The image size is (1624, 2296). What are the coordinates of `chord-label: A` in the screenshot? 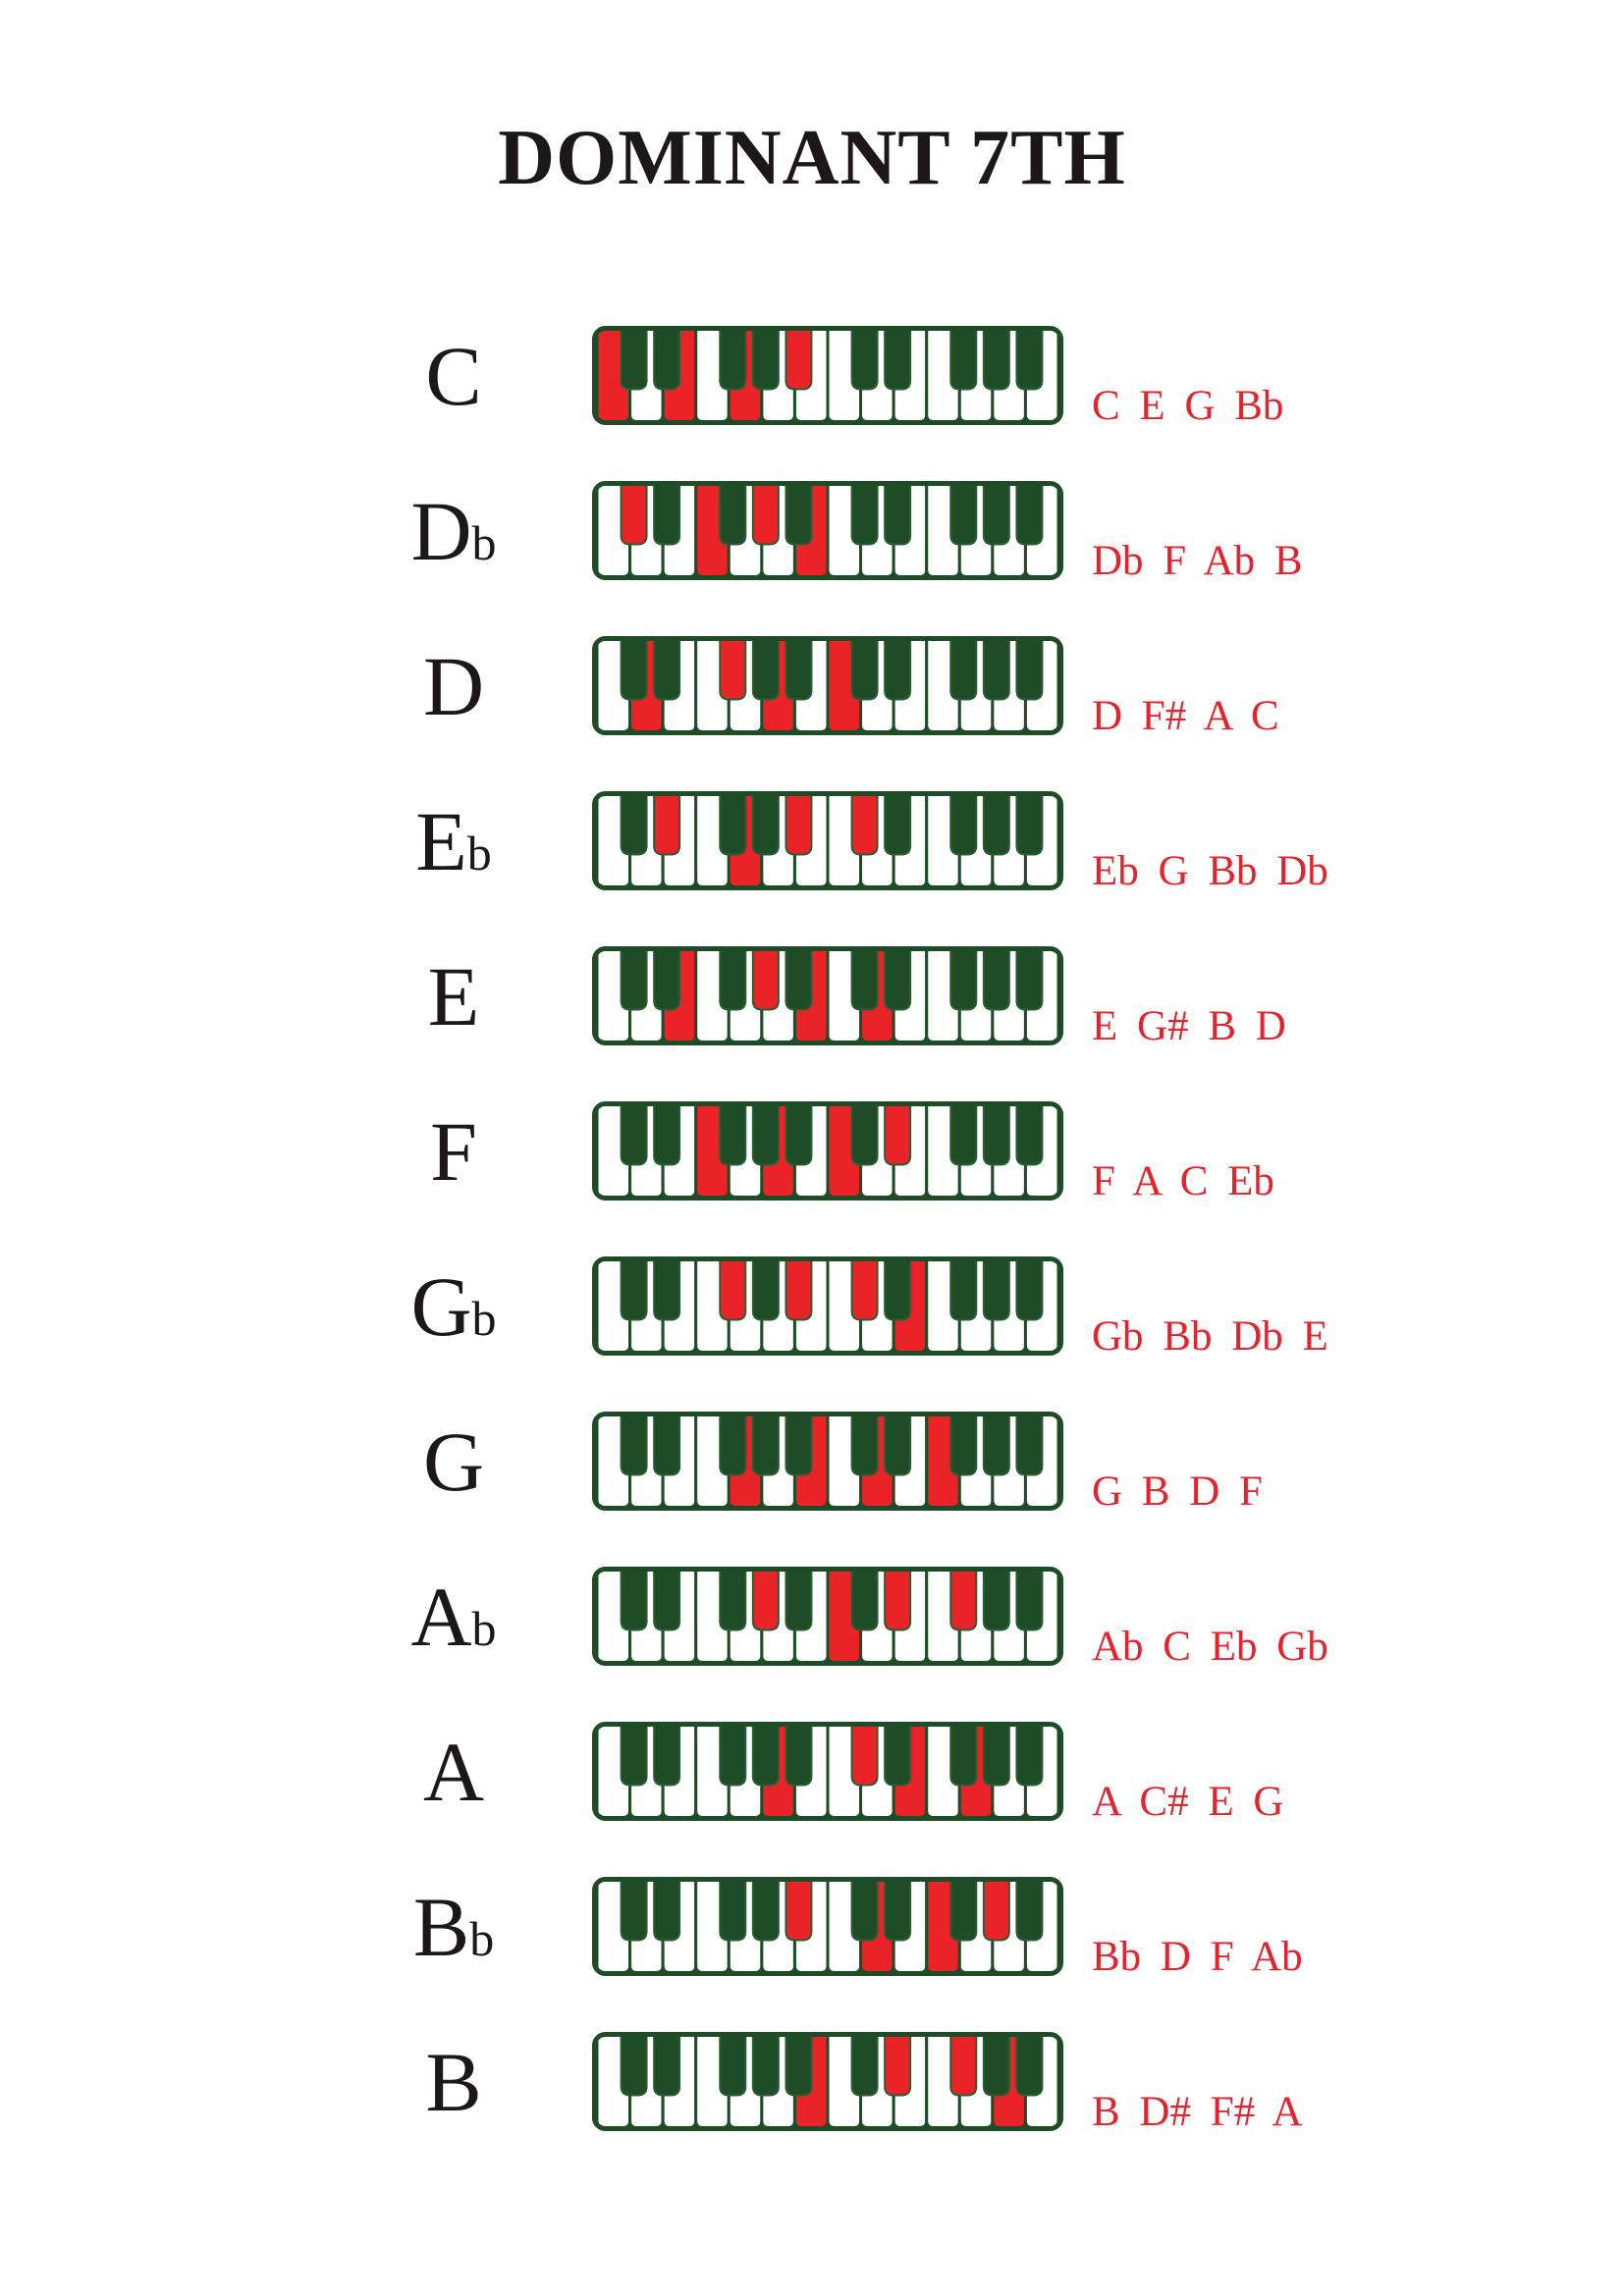 It's located at (453, 1772).